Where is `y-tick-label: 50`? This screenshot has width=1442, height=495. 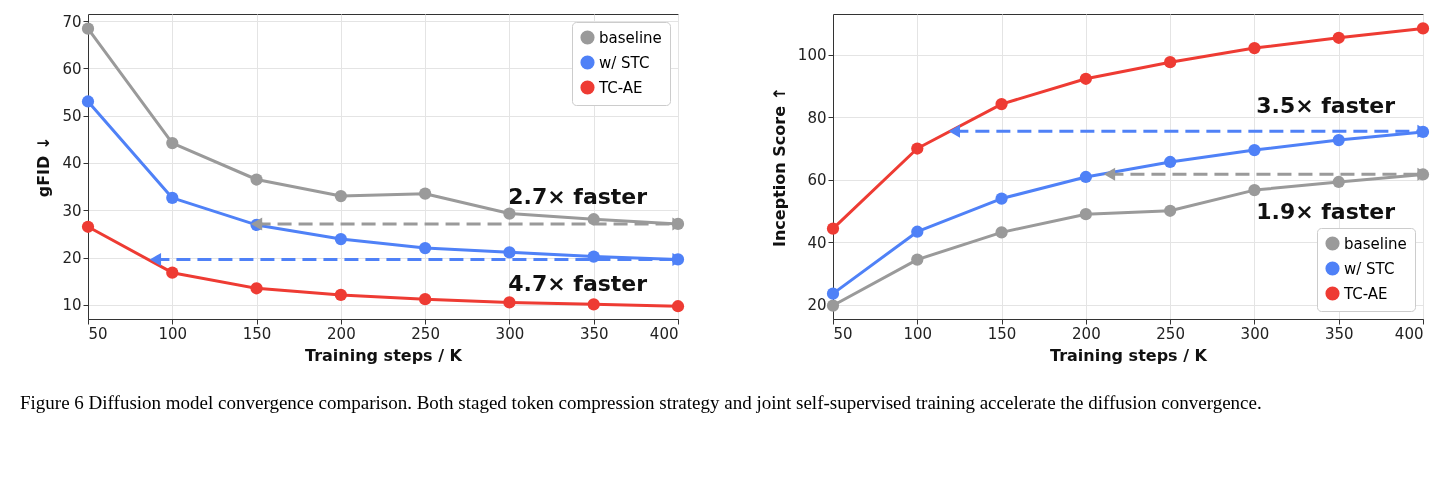 y-tick-label: 50 is located at coordinates (72, 116).